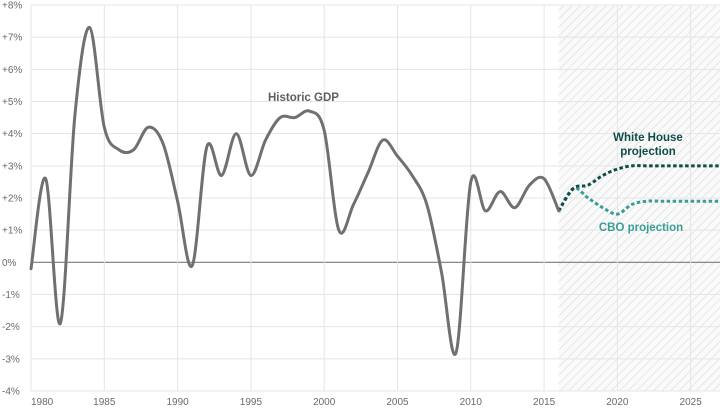 The image size is (720, 408). What do you see at coordinates (641, 228) in the screenshot?
I see `cbo-projection-label: CBO projection` at bounding box center [641, 228].